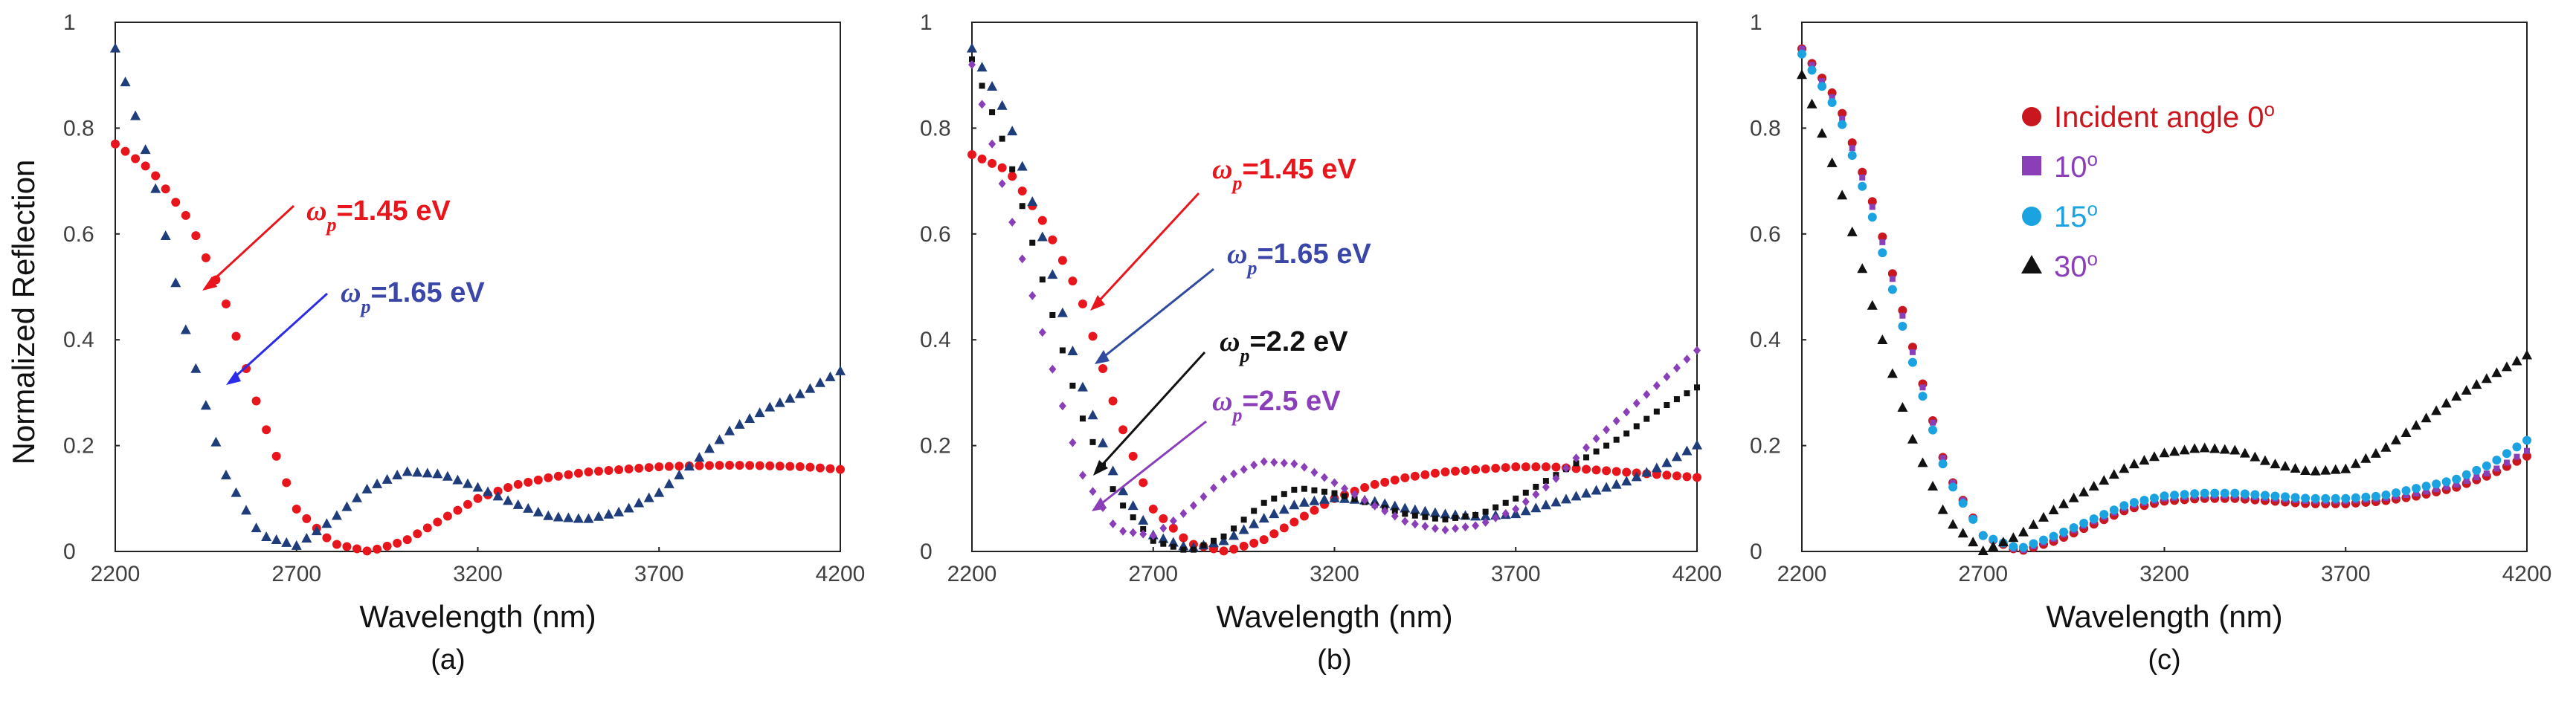  Describe the element at coordinates (78, 128) in the screenshot. I see `y-tick-label: 0.8` at that location.